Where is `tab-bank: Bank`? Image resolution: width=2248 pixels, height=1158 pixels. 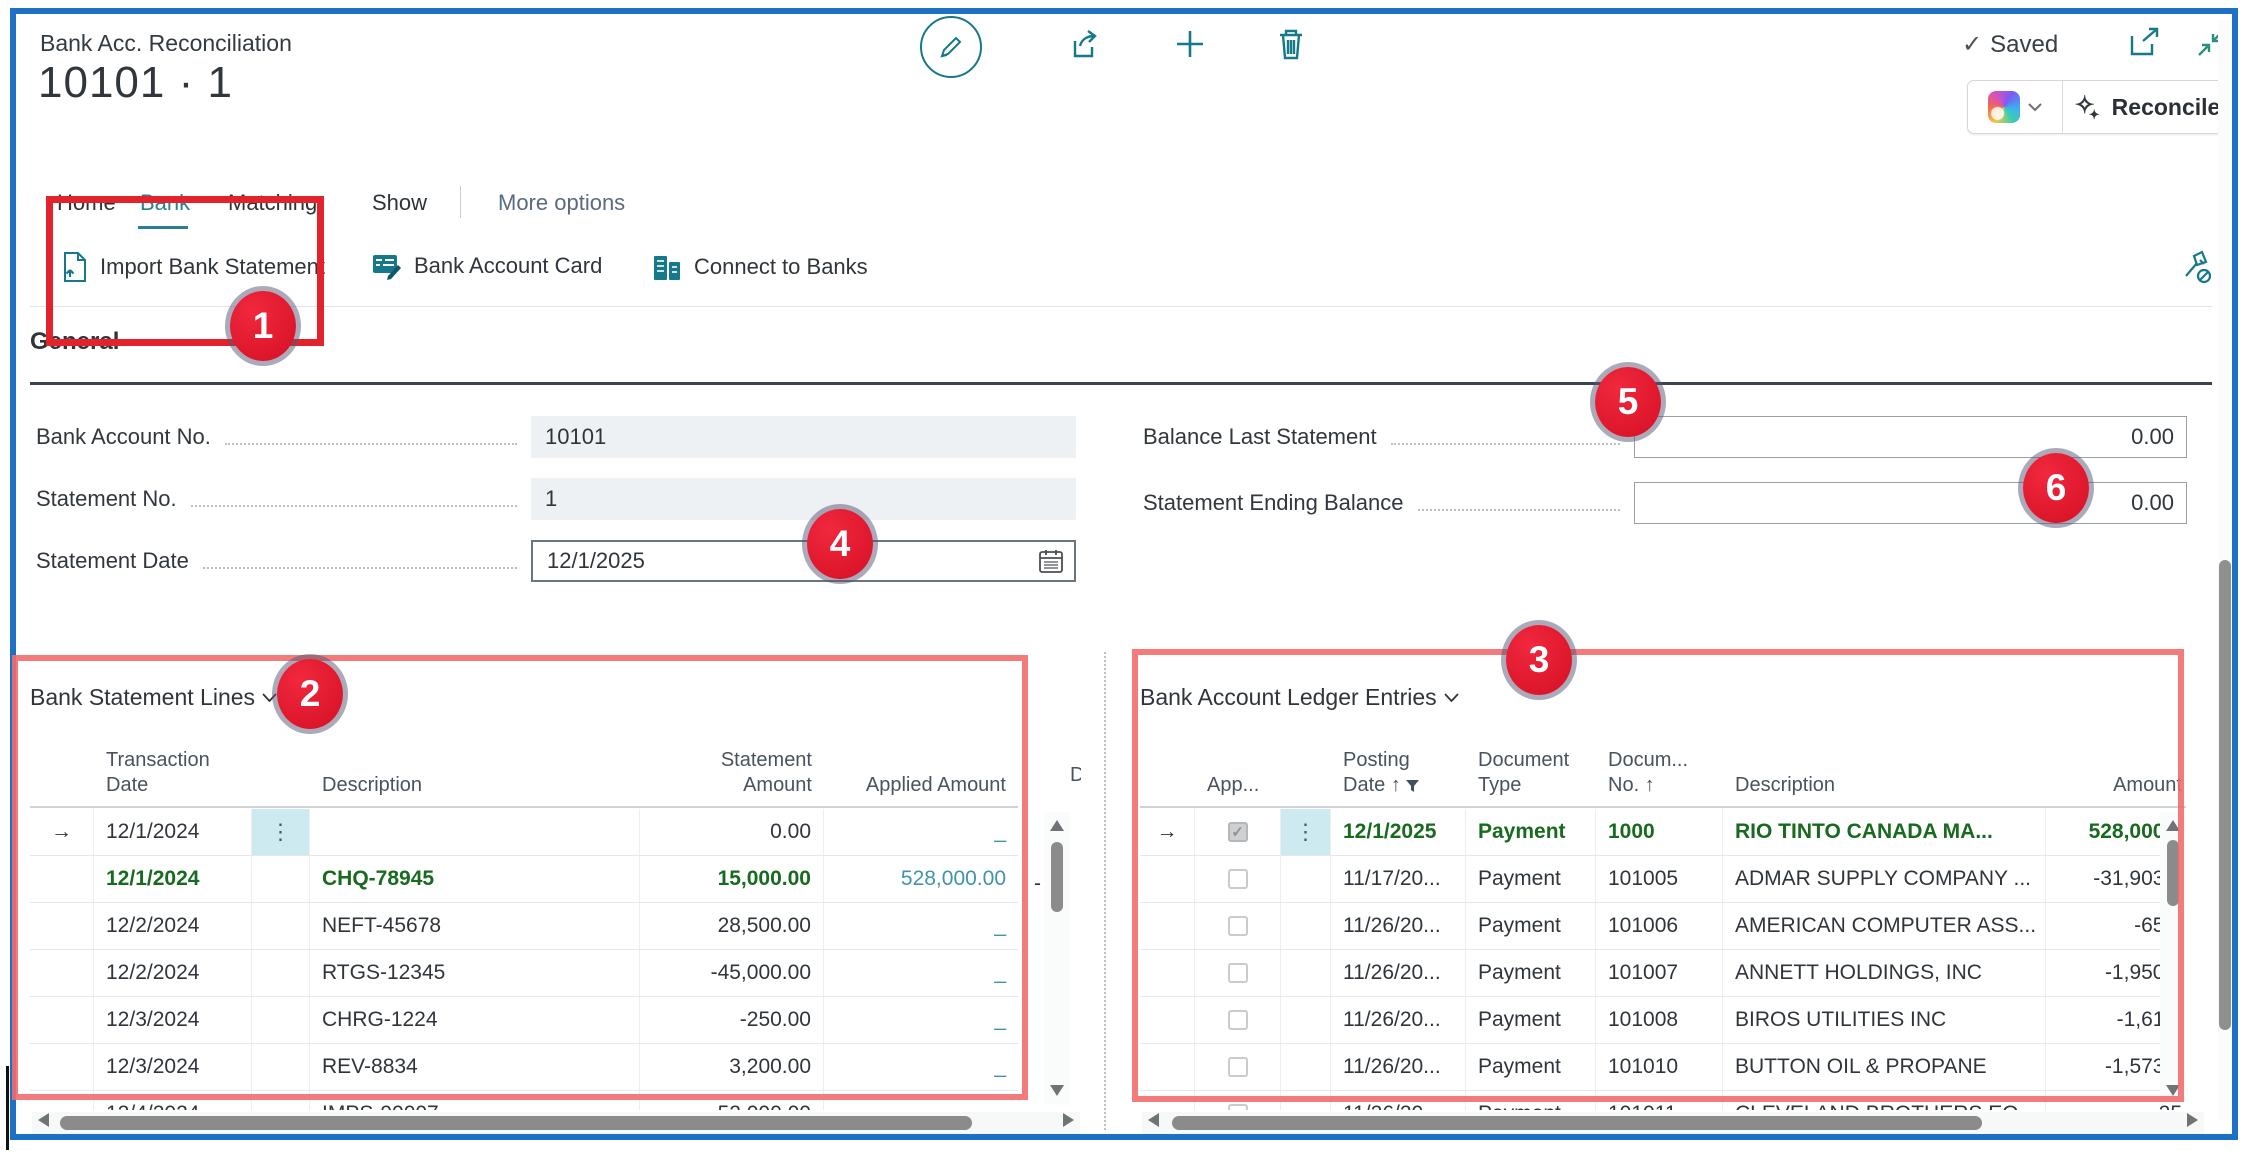
tab-bank: Bank is located at coordinates (165, 202).